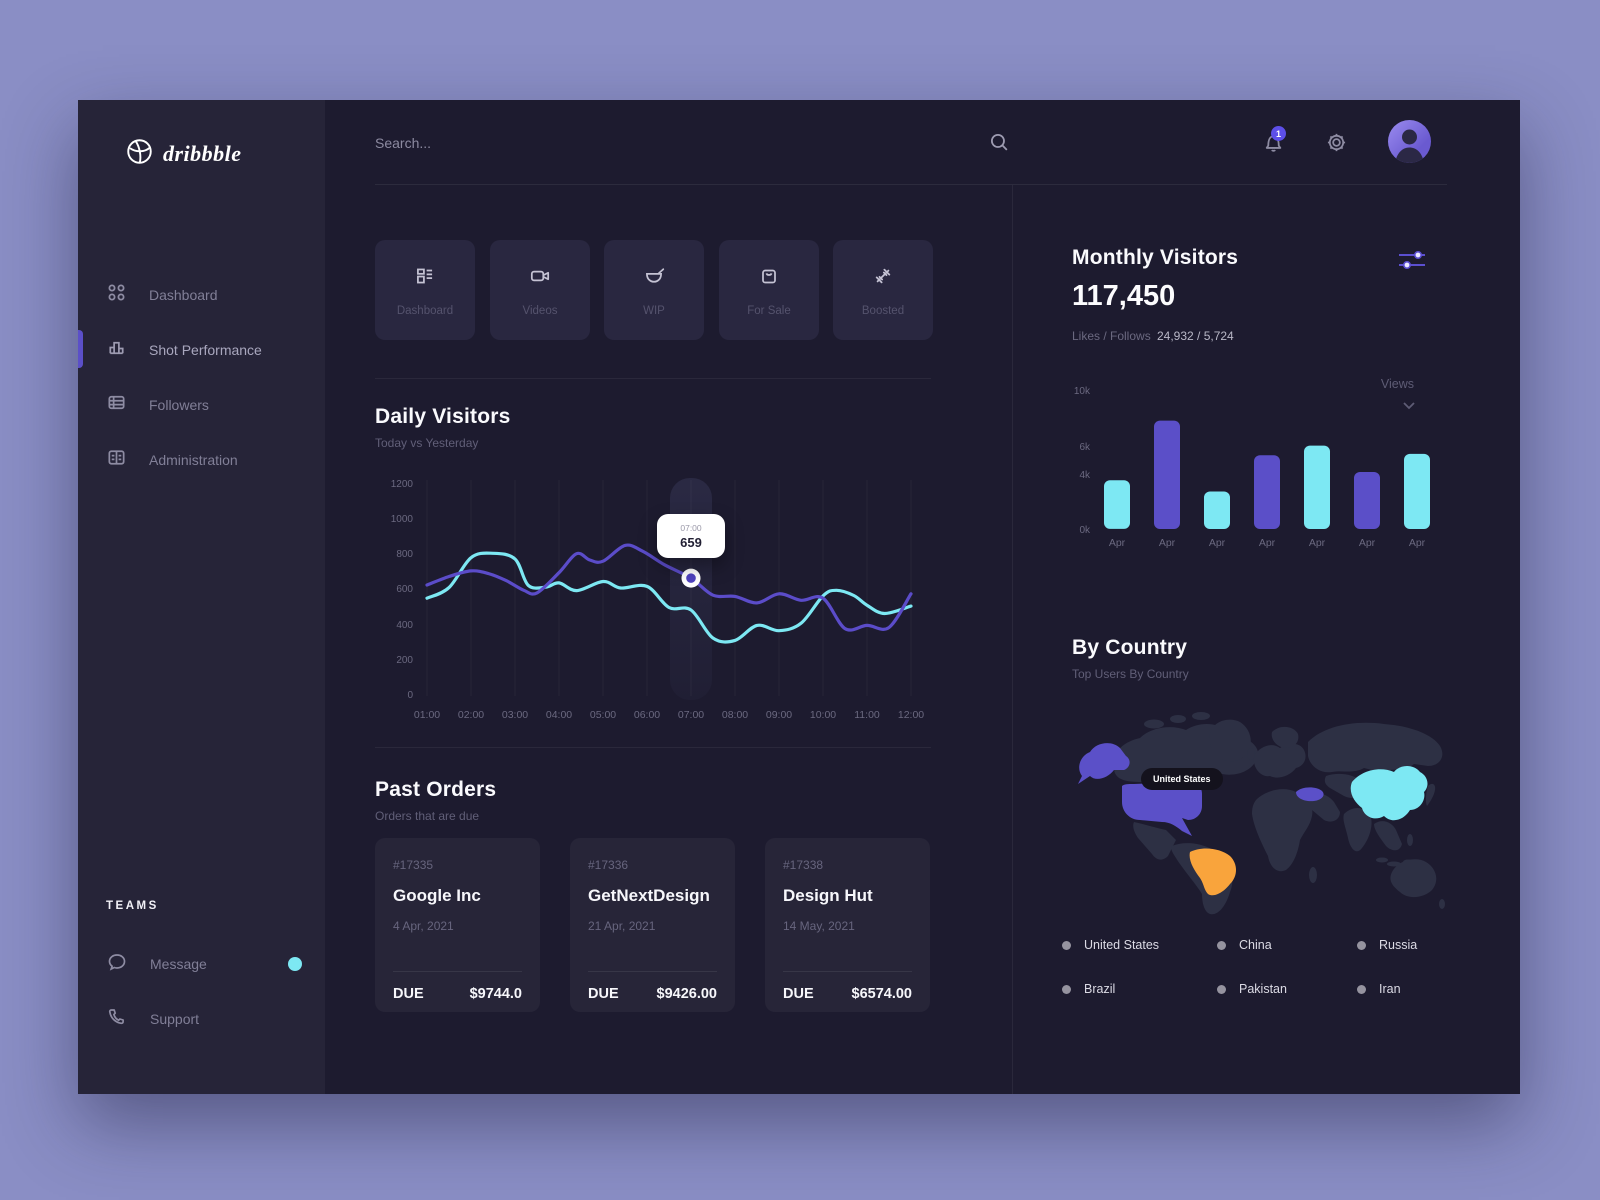  I want to click on sidebar-item-label: Message, so click(178, 964).